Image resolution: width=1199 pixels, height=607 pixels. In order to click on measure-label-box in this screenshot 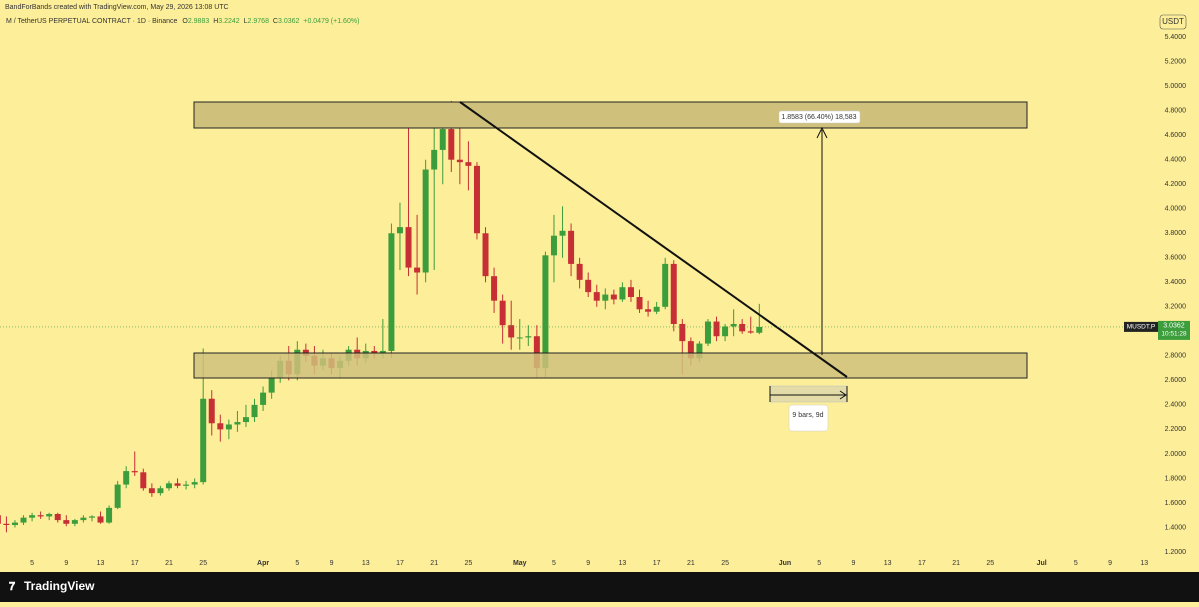, I will do `click(819, 117)`.